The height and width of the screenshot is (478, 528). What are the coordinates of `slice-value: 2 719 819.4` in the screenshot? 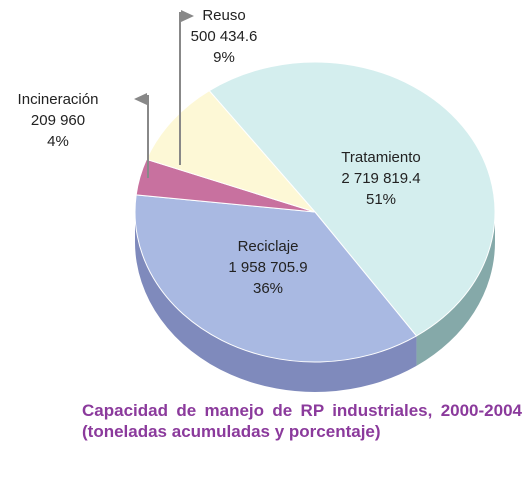 It's located at (381, 178).